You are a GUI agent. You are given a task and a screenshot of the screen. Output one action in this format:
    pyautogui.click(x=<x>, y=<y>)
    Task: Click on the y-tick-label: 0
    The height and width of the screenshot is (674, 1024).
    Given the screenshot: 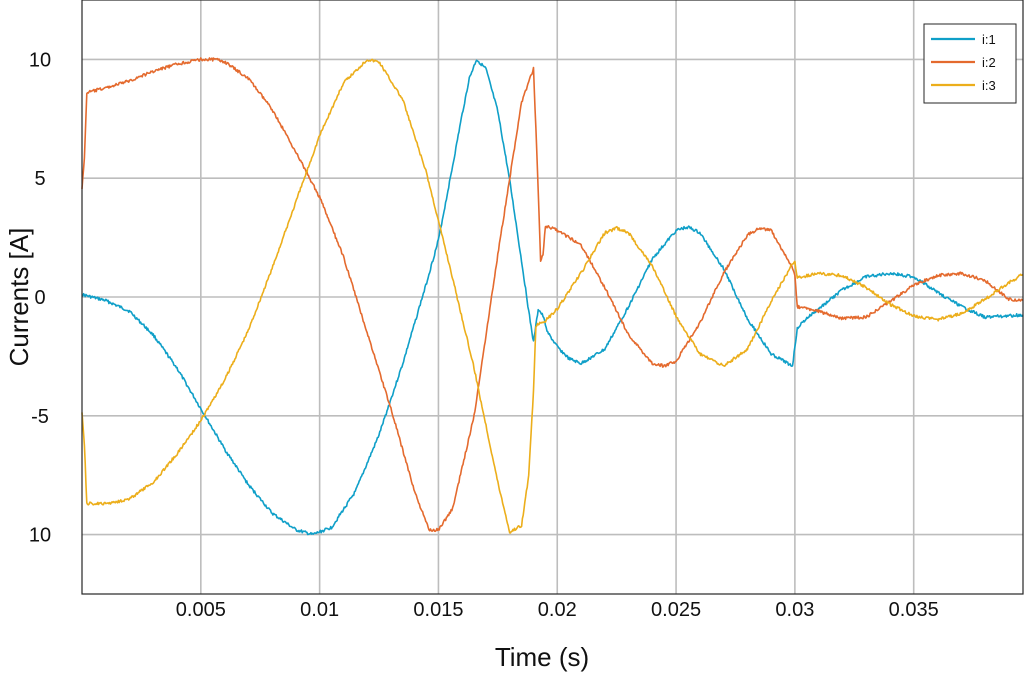 What is the action you would take?
    pyautogui.click(x=39, y=298)
    